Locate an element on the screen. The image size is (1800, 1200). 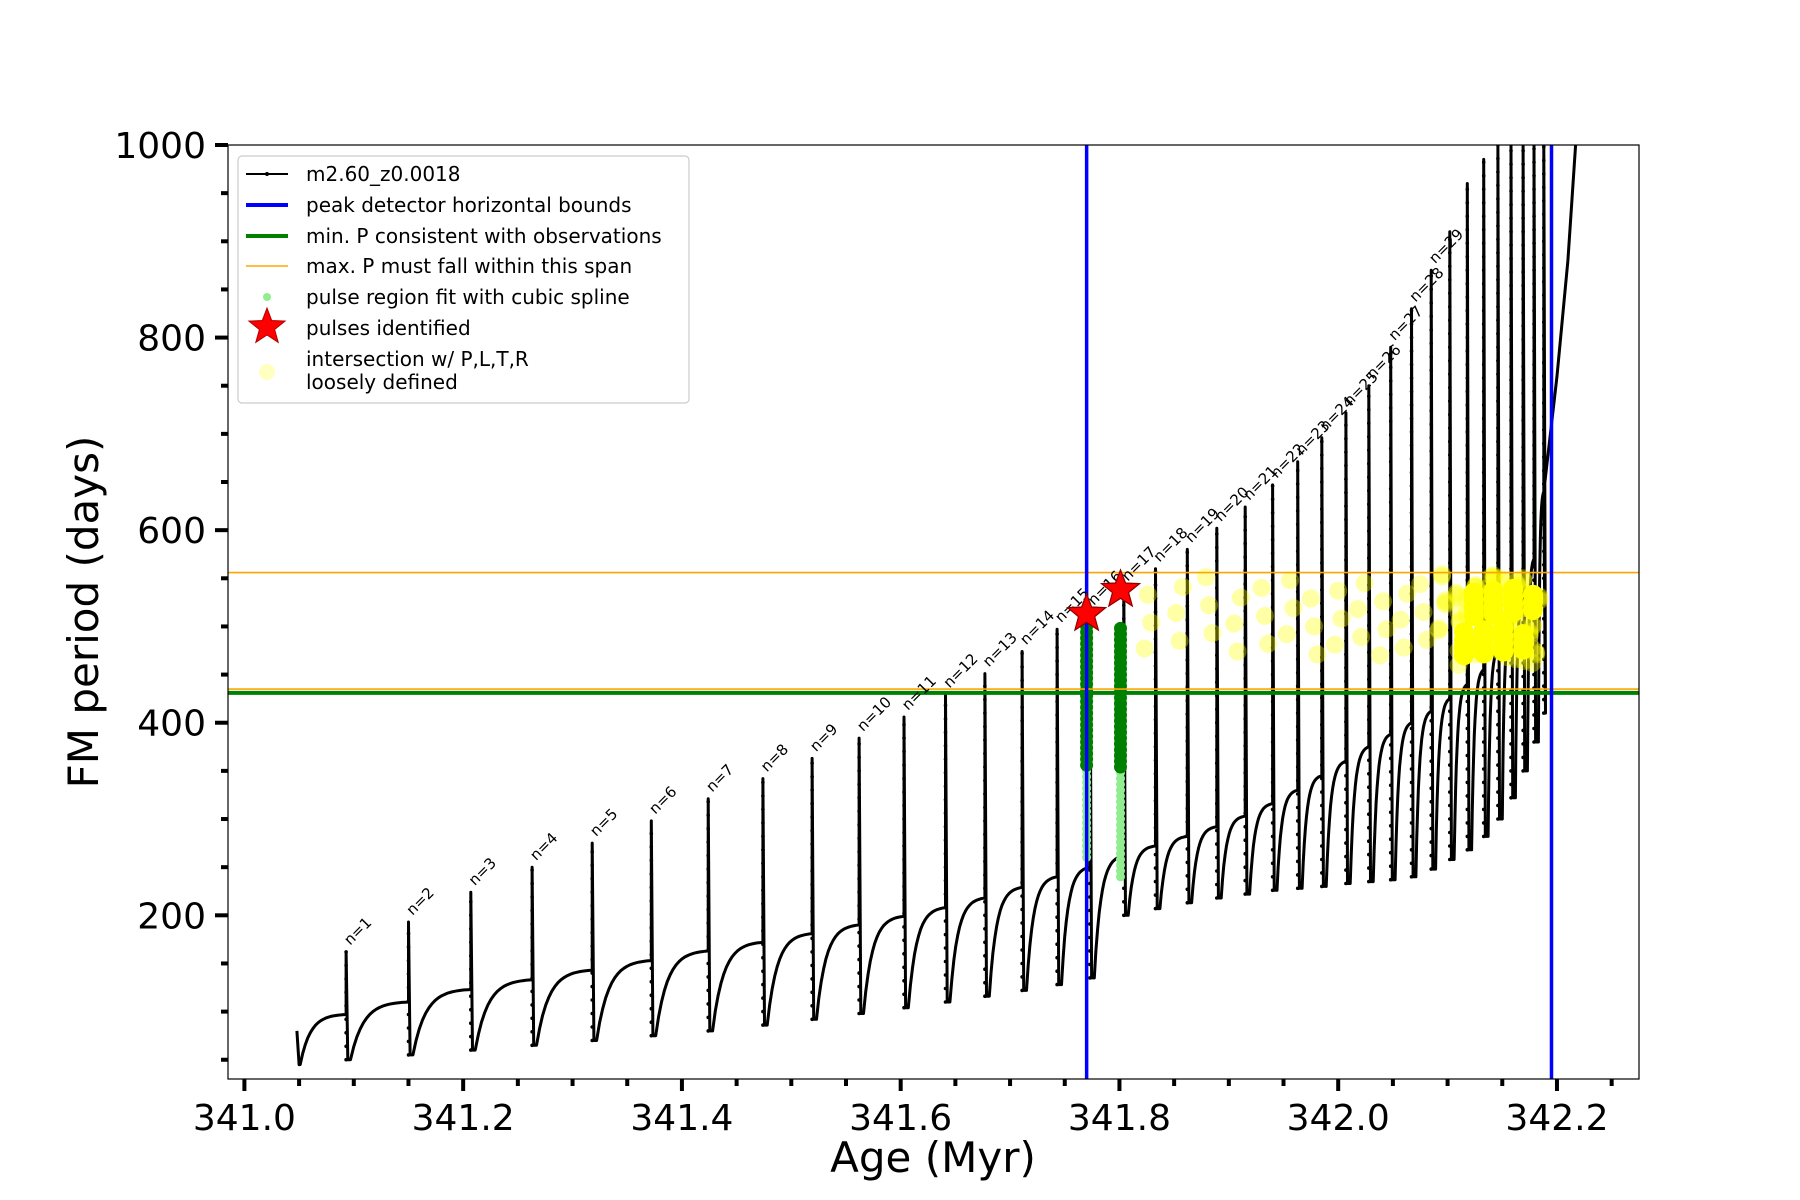
x-tick-label: 342.2 is located at coordinates (1556, 1118).